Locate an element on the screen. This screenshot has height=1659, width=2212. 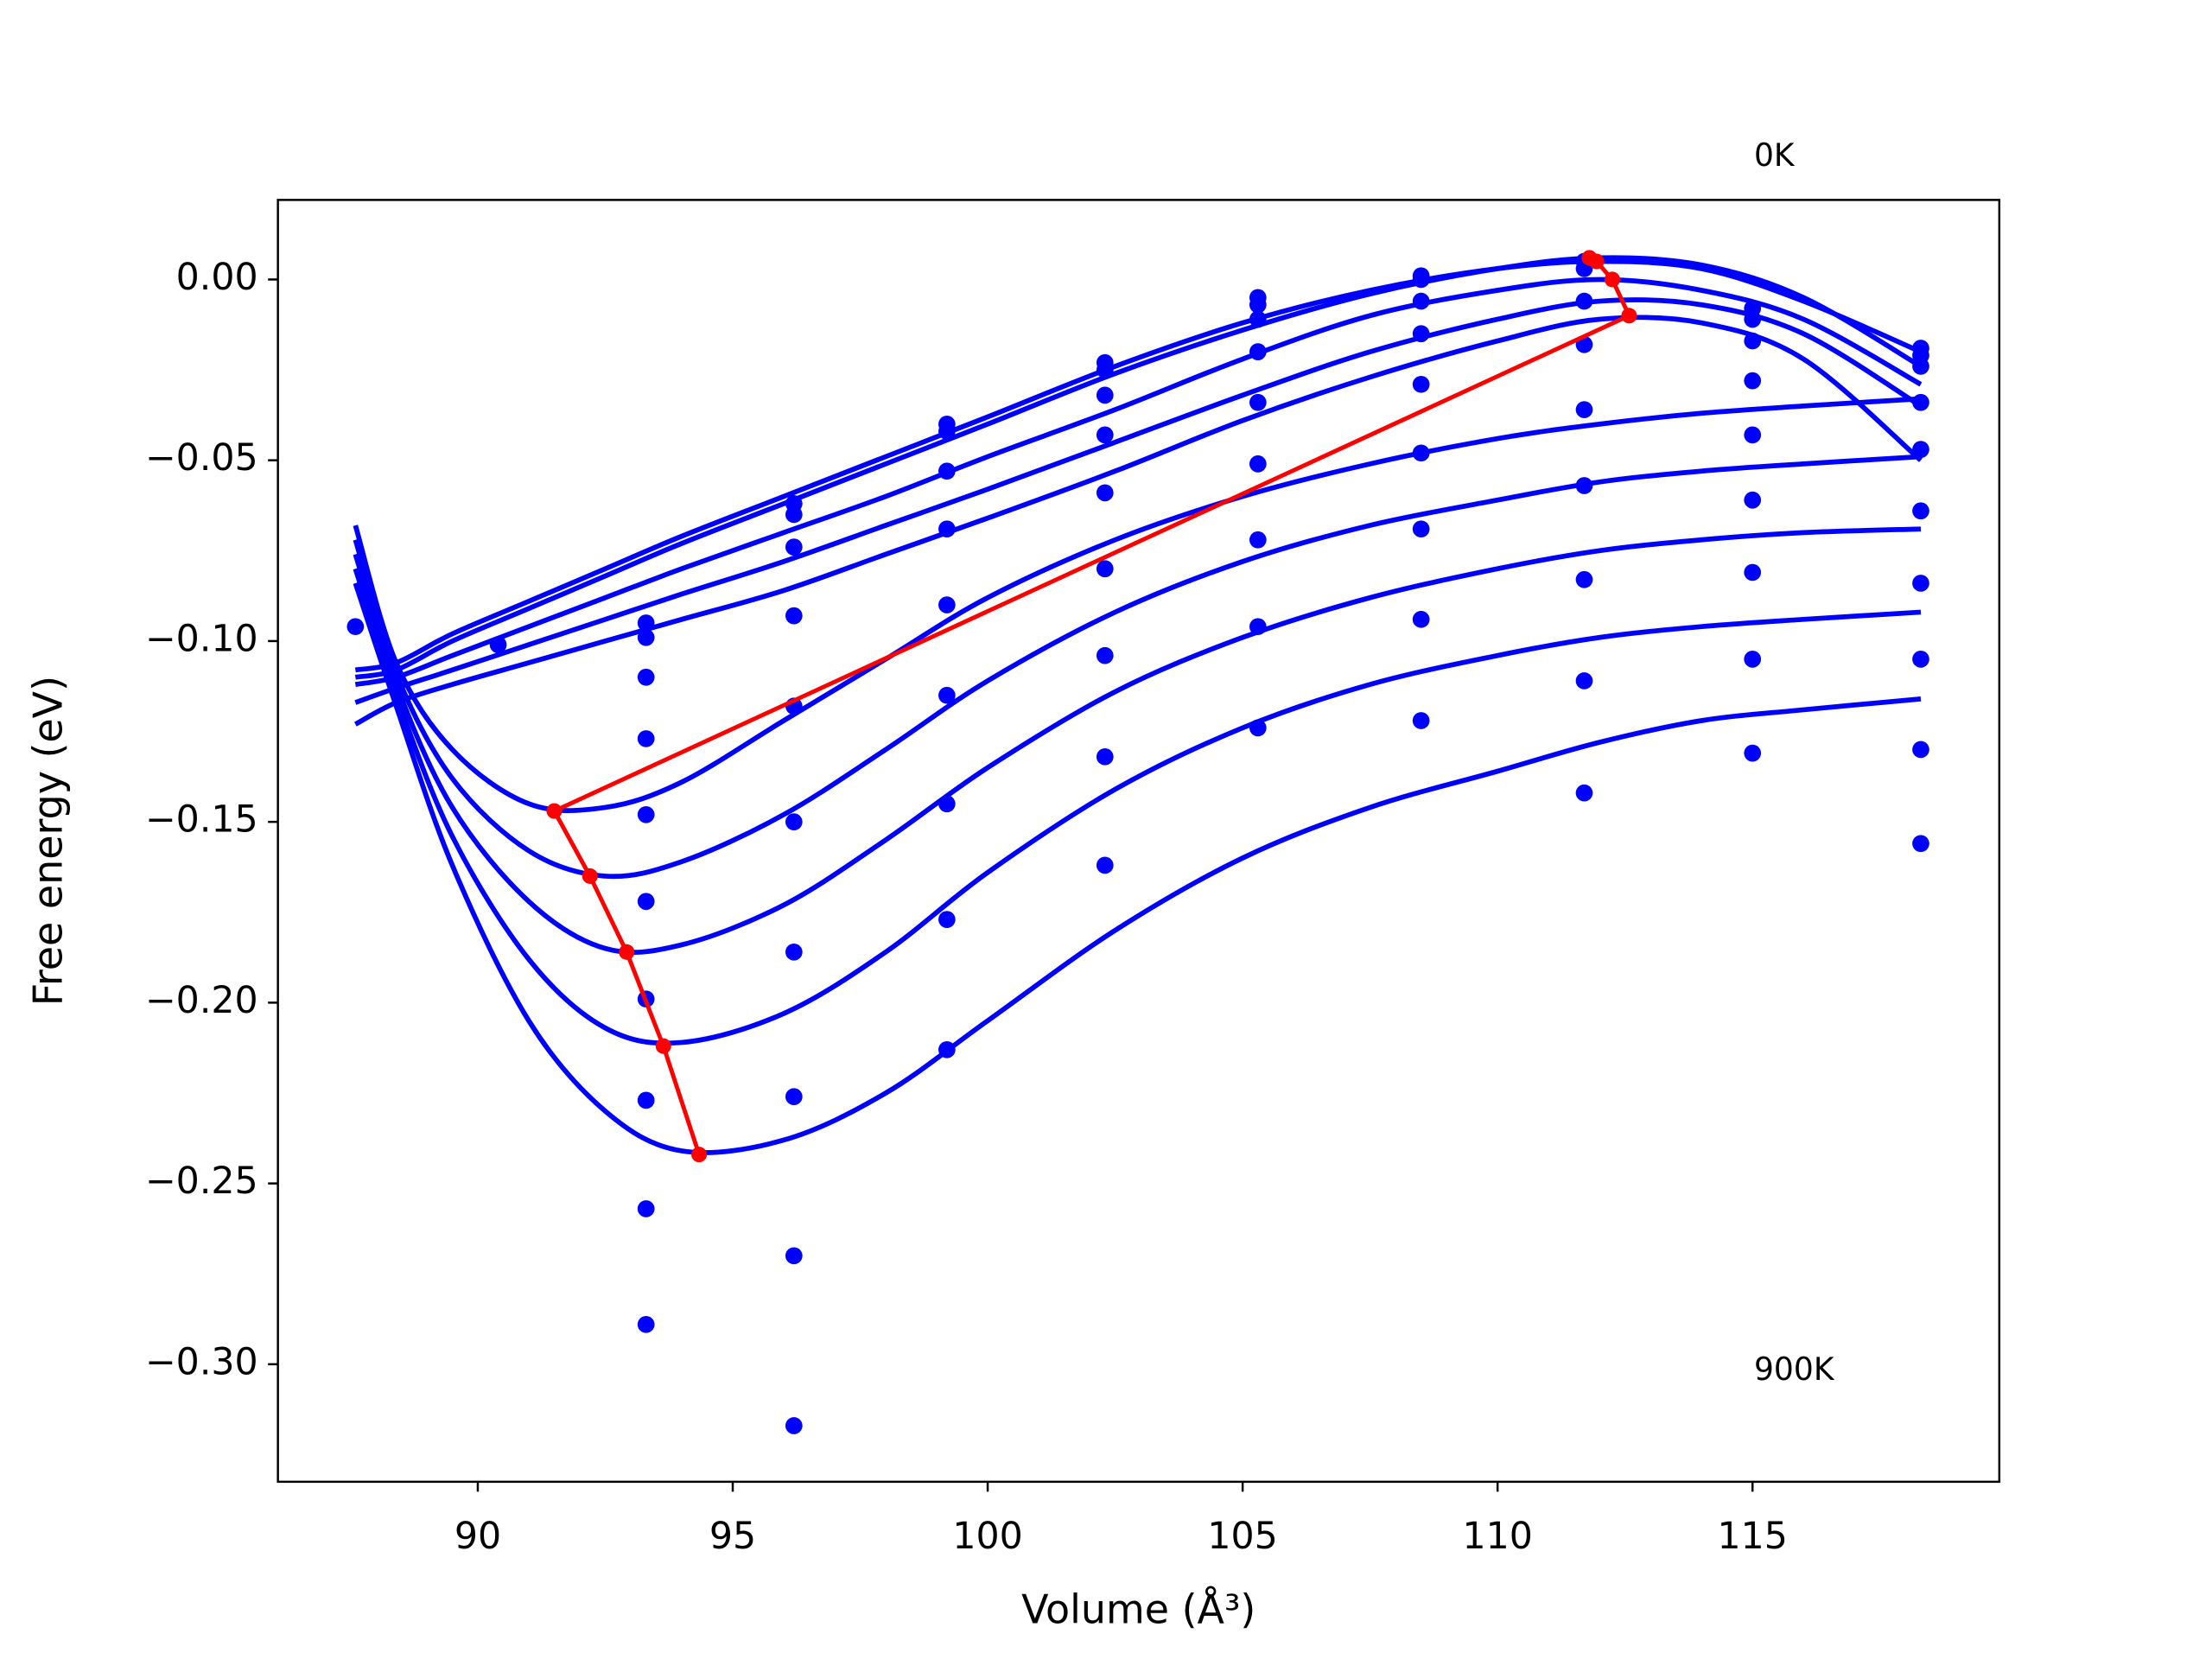
y-tick-label: −0.30 is located at coordinates (201, 1361).